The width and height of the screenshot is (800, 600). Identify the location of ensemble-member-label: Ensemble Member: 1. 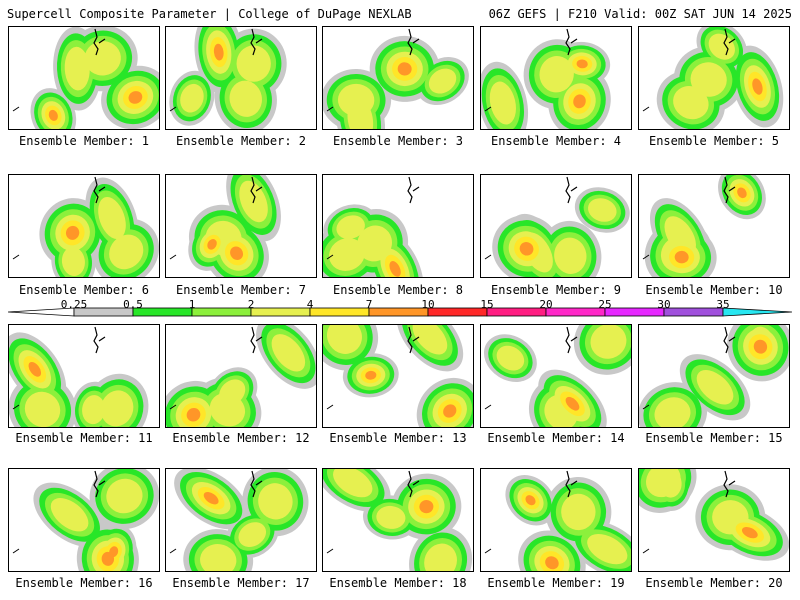
(84, 141).